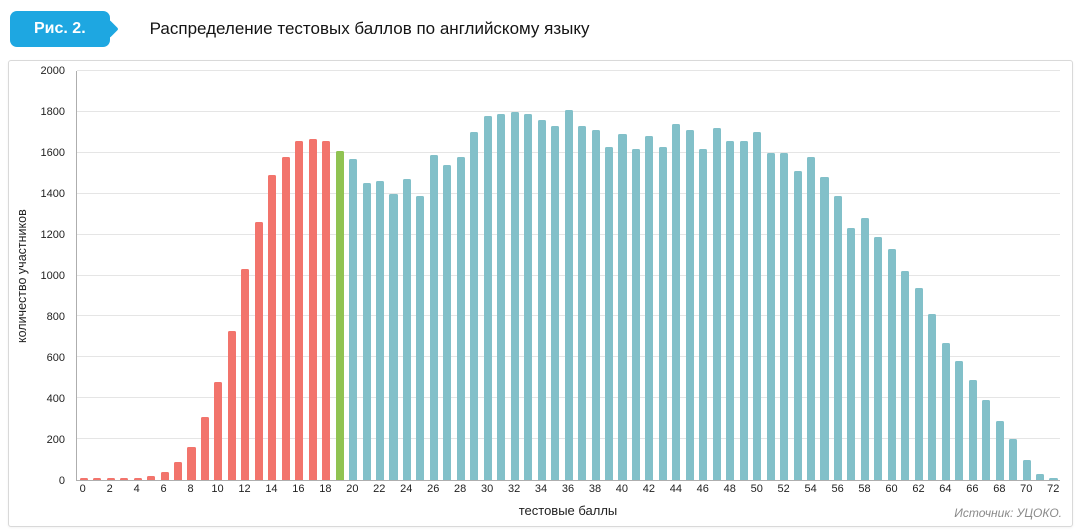 The height and width of the screenshot is (531, 1081). What do you see at coordinates (756, 489) in the screenshot?
I see `x-tick-label: 50` at bounding box center [756, 489].